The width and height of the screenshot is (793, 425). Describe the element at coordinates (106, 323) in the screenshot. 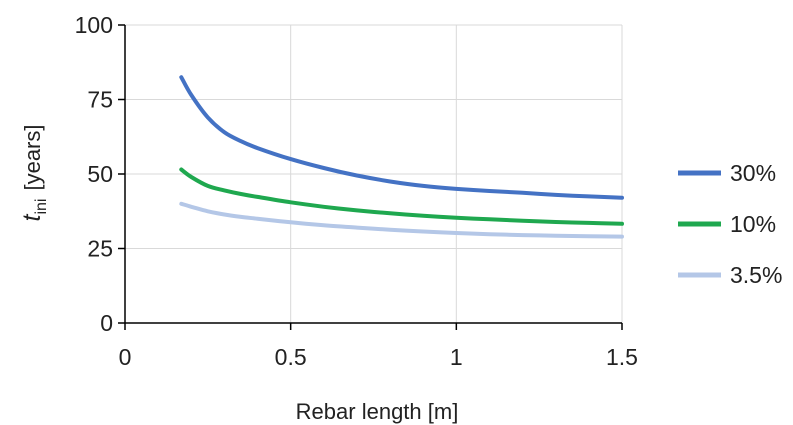

I see `y-tick-label: 0` at that location.